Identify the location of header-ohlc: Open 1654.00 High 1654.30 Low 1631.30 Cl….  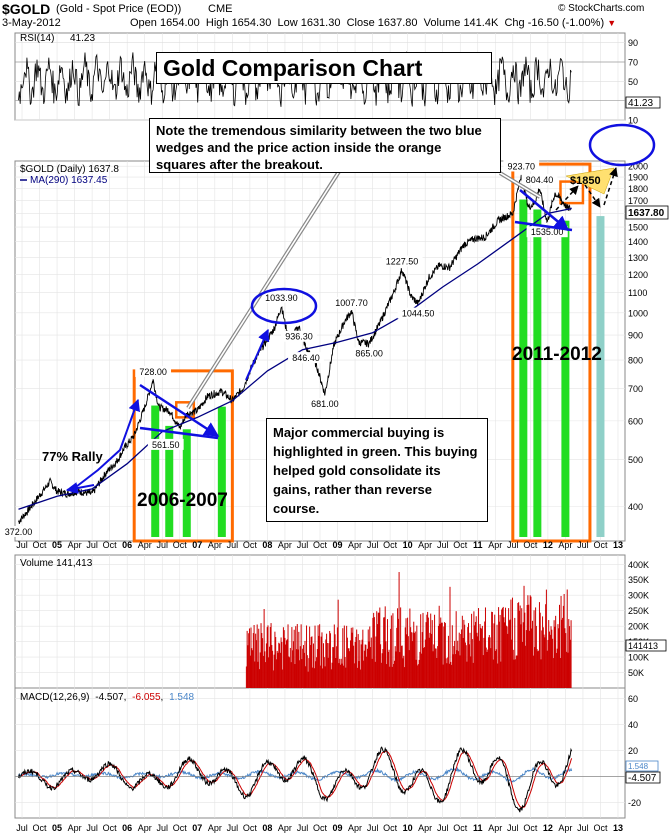
(373, 23).